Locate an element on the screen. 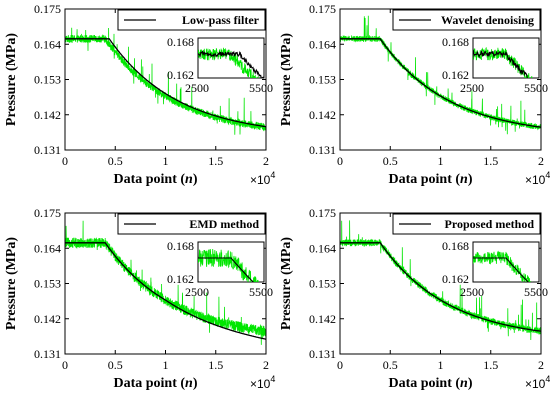 The width and height of the screenshot is (550, 410). legend-label: EMD method is located at coordinates (224, 224).